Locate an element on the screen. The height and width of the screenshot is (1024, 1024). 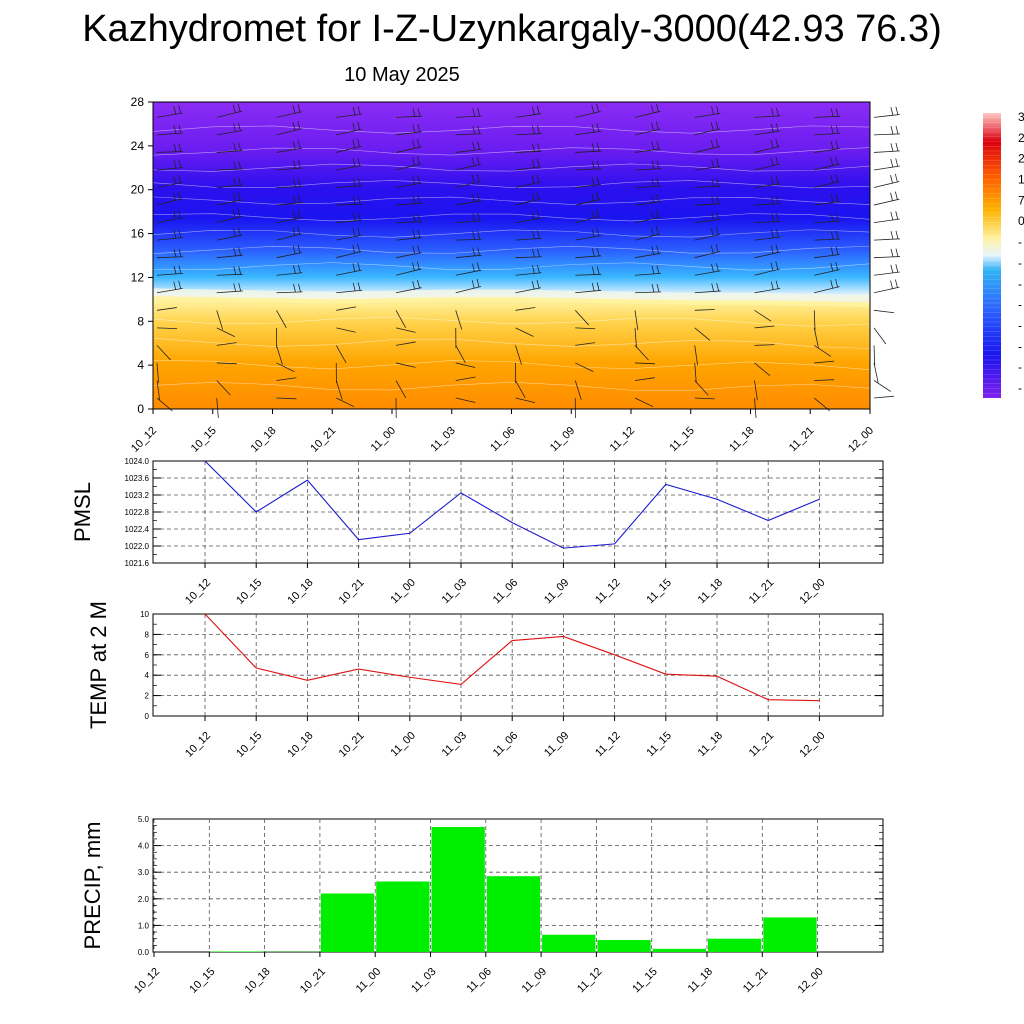
chart-subtitle: 10 May 2025 is located at coordinates (402, 75).